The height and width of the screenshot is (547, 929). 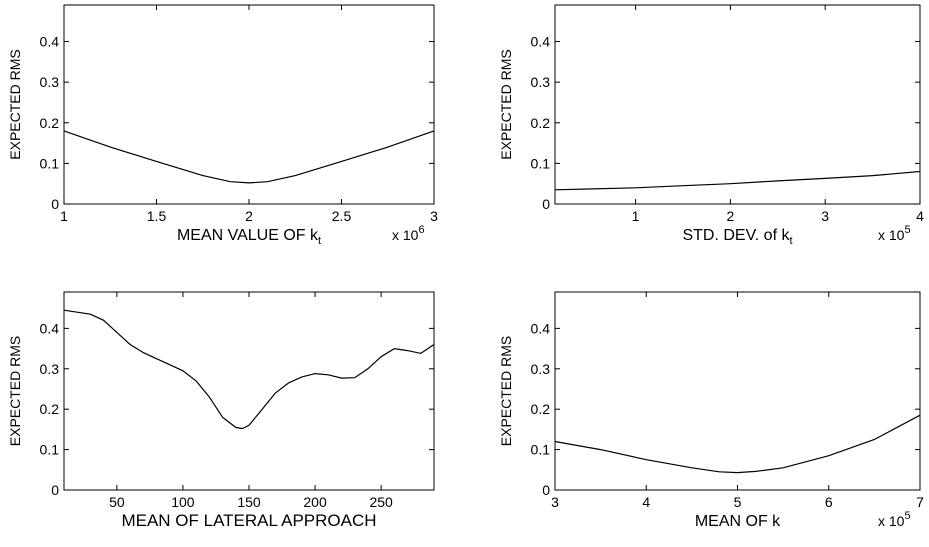 I want to click on x-axis-label-text: STD. DEV. of k, so click(x=736, y=235).